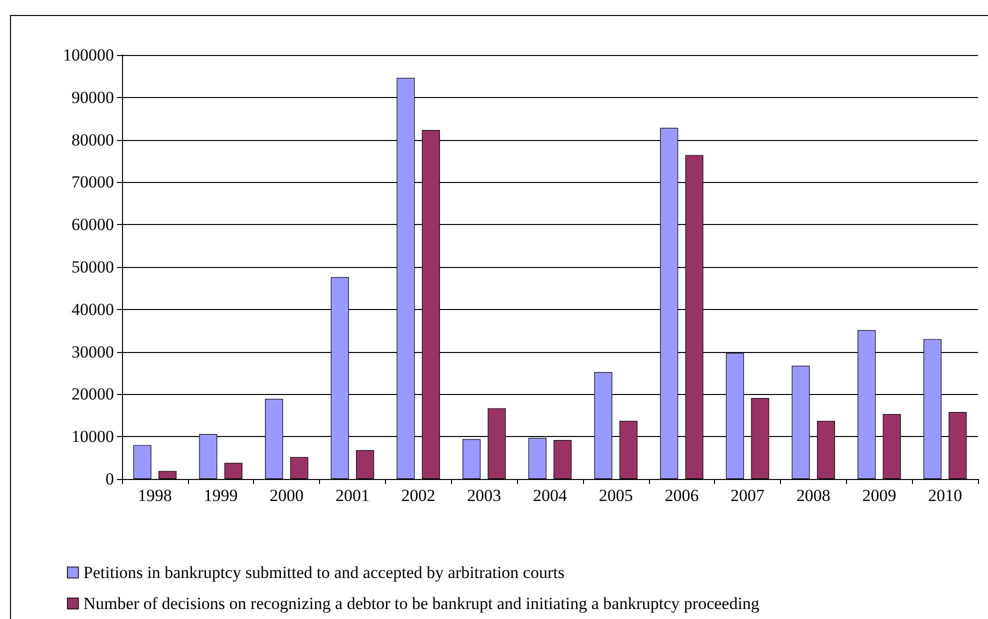 The image size is (988, 619). What do you see at coordinates (484, 495) in the screenshot?
I see `x-tick-label: 2003` at bounding box center [484, 495].